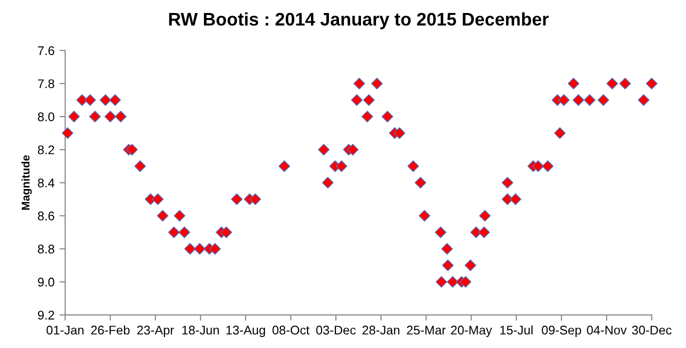 This screenshot has height=348, width=686. What do you see at coordinates (65, 330) in the screenshot?
I see `x-tick-label: 01-Jan` at bounding box center [65, 330].